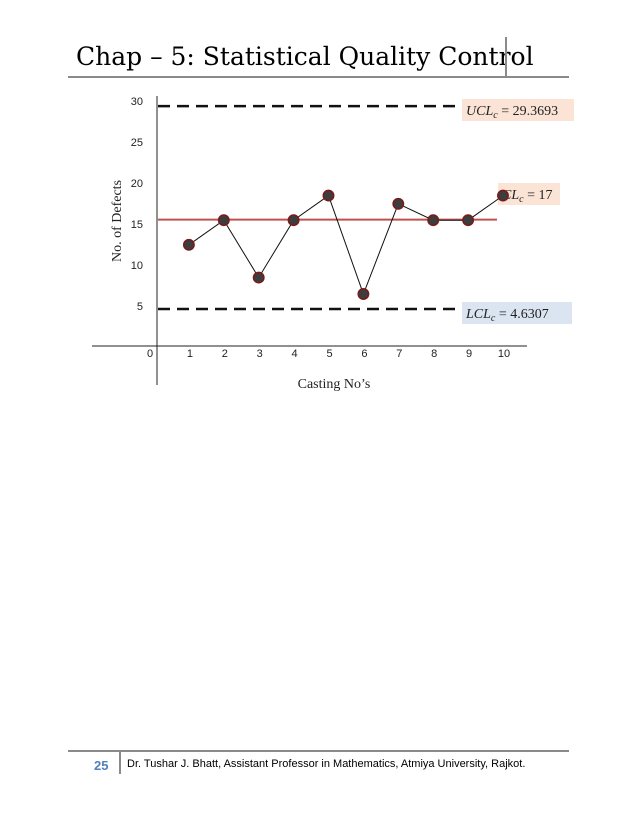  Describe the element at coordinates (260, 354) in the screenshot. I see `x-tick-label: 3` at that location.